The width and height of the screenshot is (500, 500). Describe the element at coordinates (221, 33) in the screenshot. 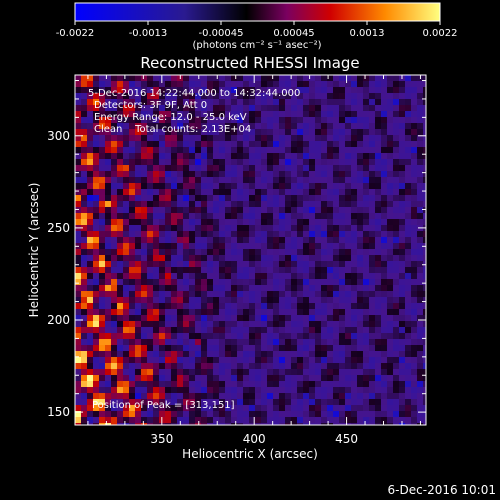

I see `colorbar-tick-label: -0.00045` at that location.